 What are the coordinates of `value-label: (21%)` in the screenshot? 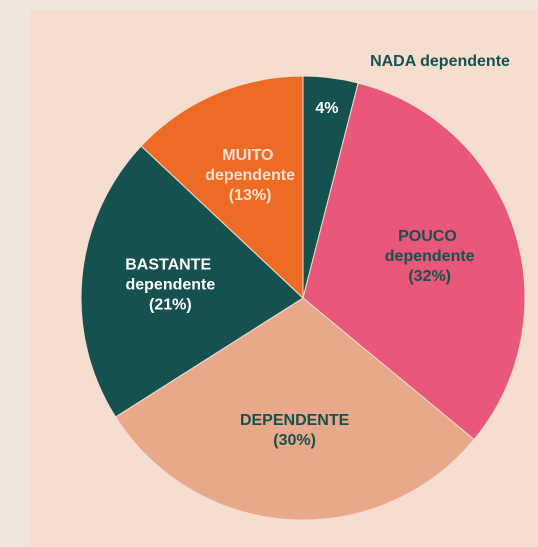 It's located at (170, 305).